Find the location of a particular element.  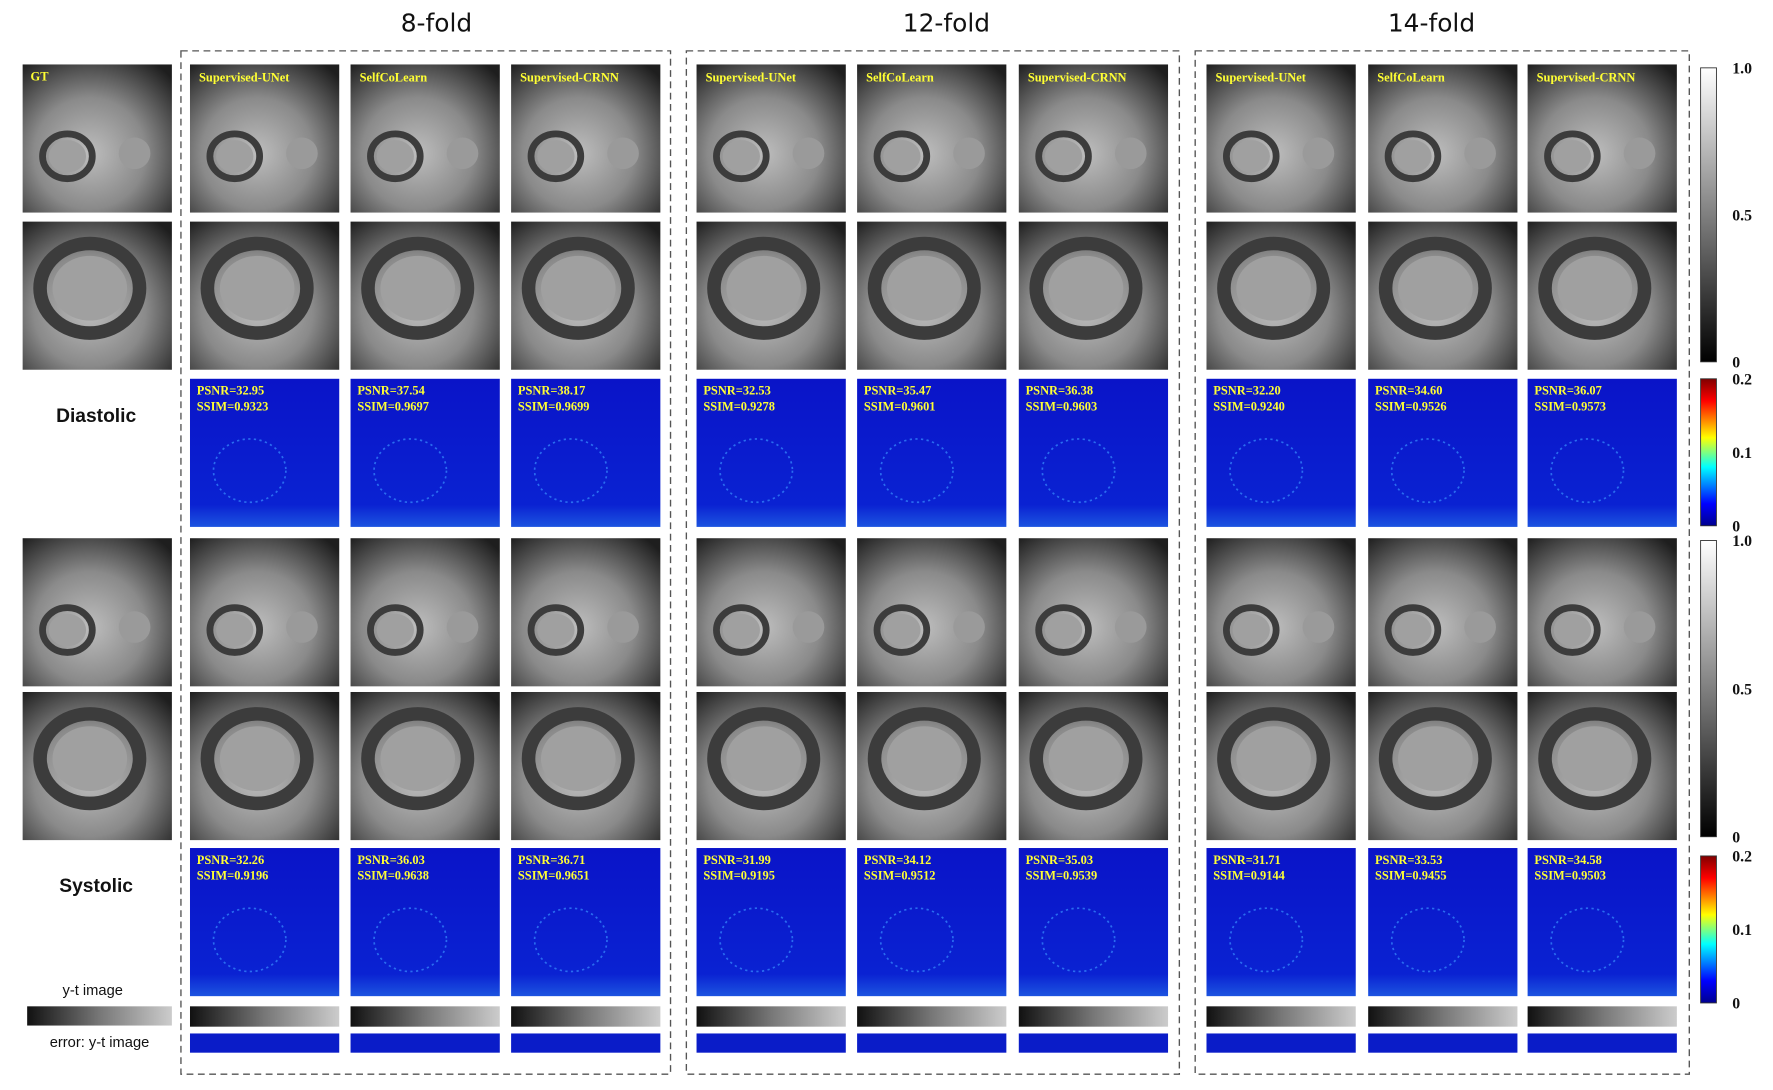

metric: PSNR=34.58 is located at coordinates (1567, 860).